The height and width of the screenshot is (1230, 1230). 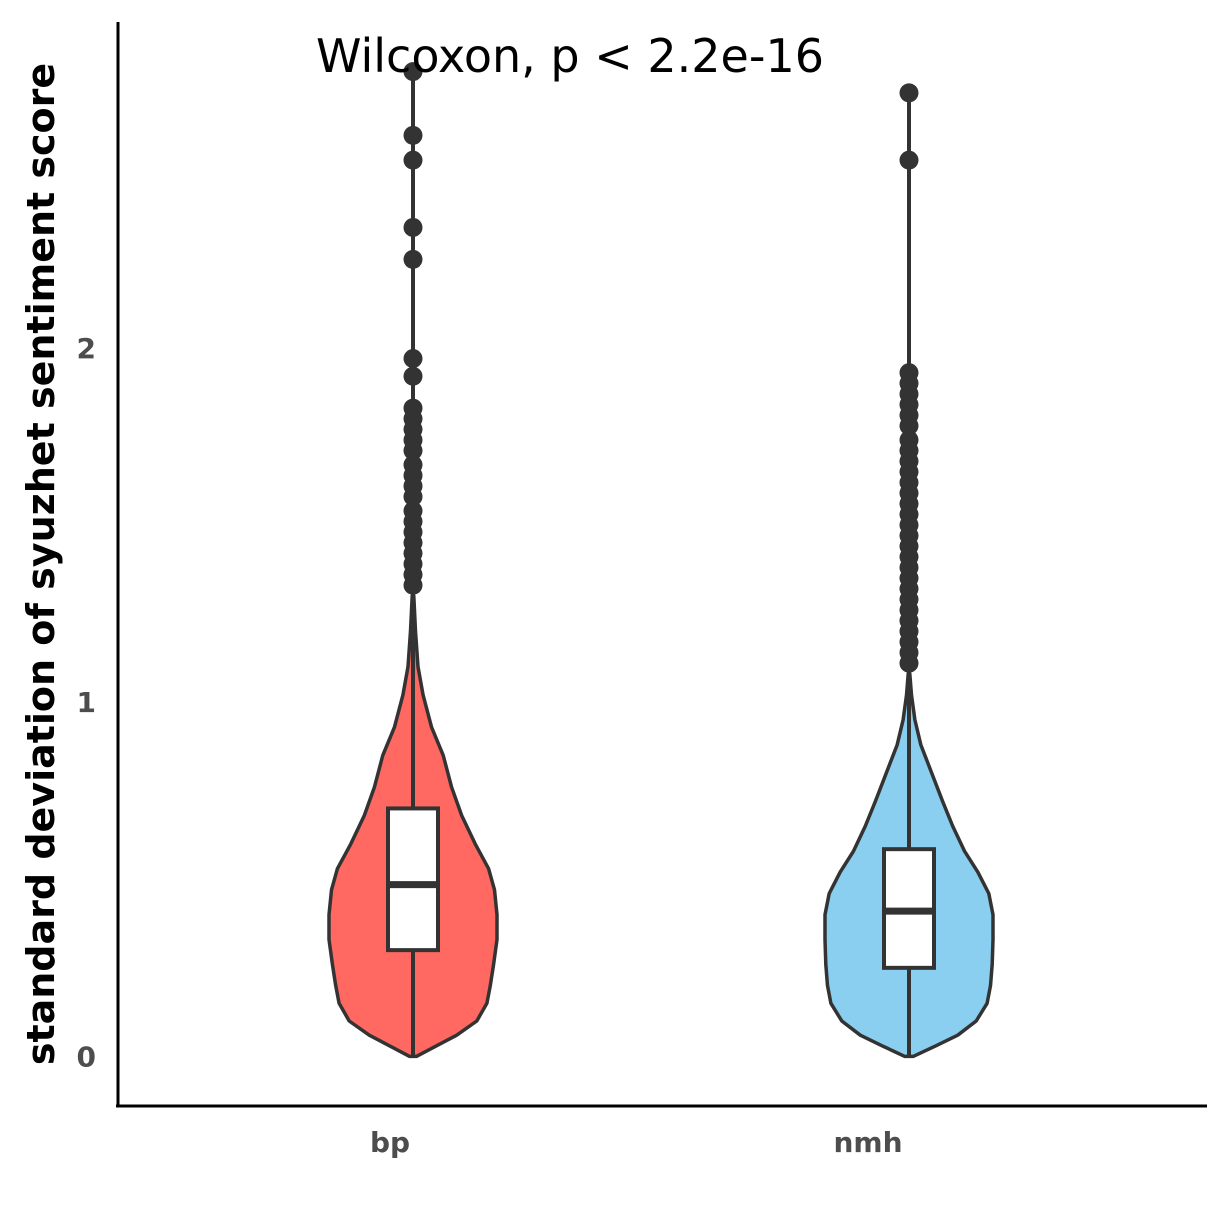 I want to click on x-tick-label-nmh: nmh, so click(x=867, y=1142).